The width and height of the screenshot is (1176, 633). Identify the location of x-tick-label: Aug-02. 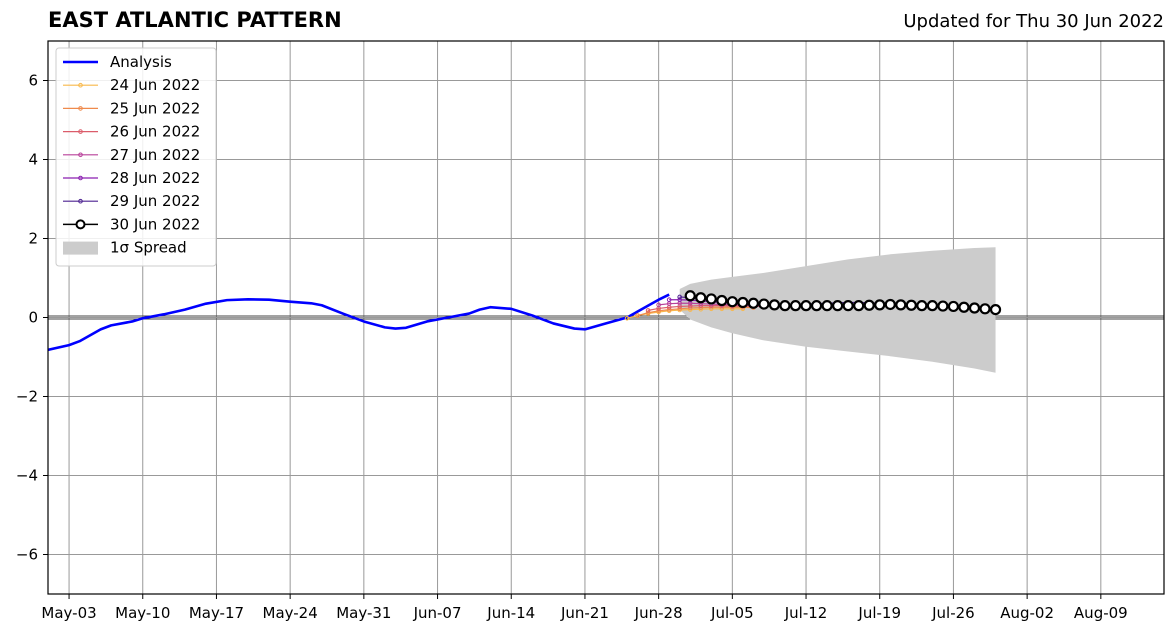
(1027, 613).